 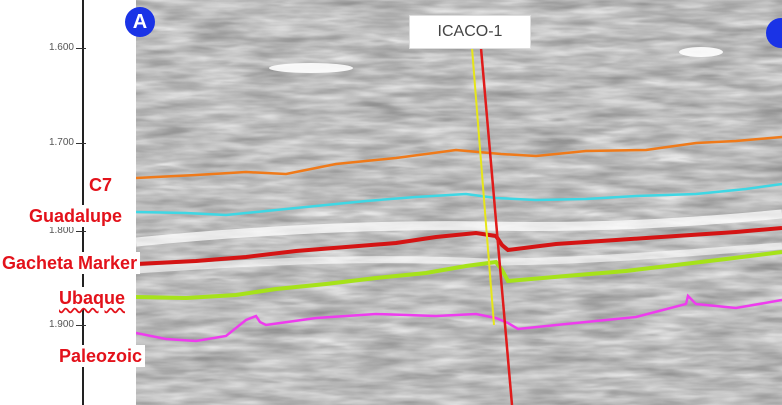 I want to click on axis-line, so click(x=83, y=202).